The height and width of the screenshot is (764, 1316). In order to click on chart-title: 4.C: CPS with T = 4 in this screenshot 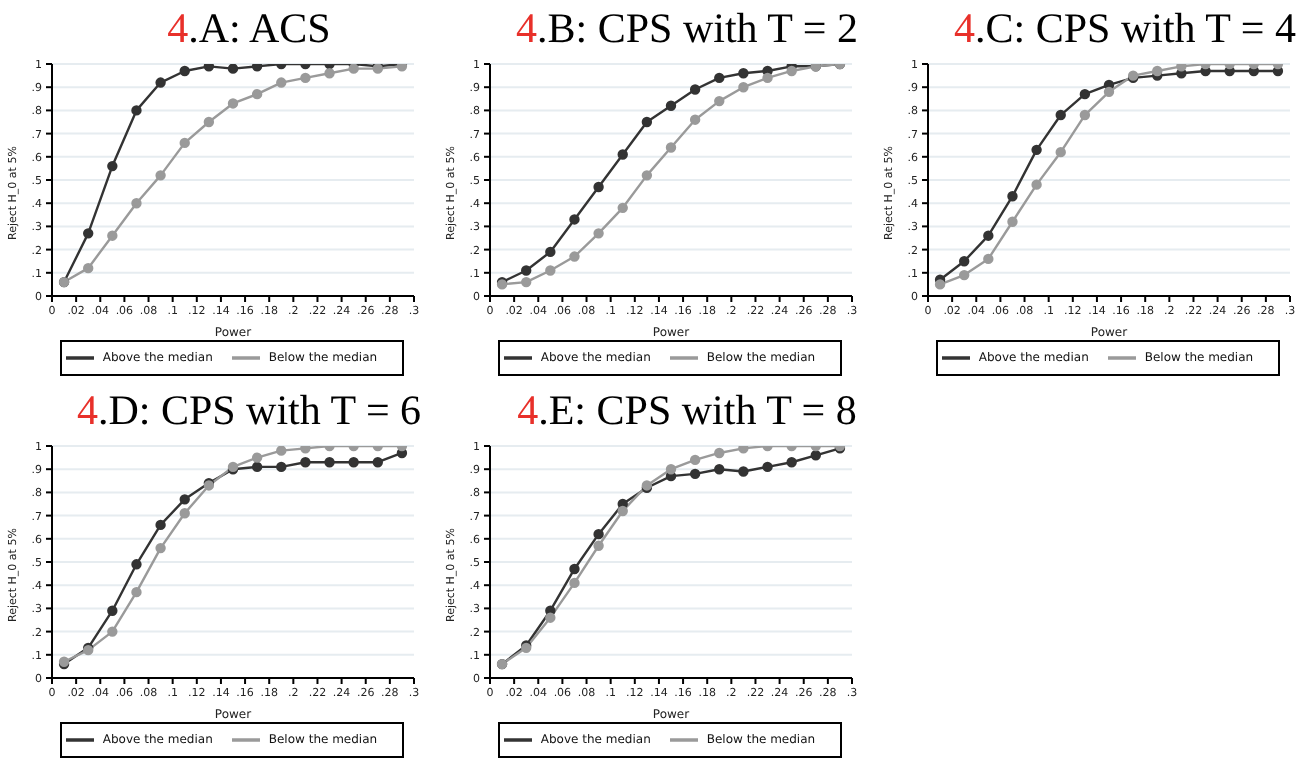, I will do `click(1125, 29)`.